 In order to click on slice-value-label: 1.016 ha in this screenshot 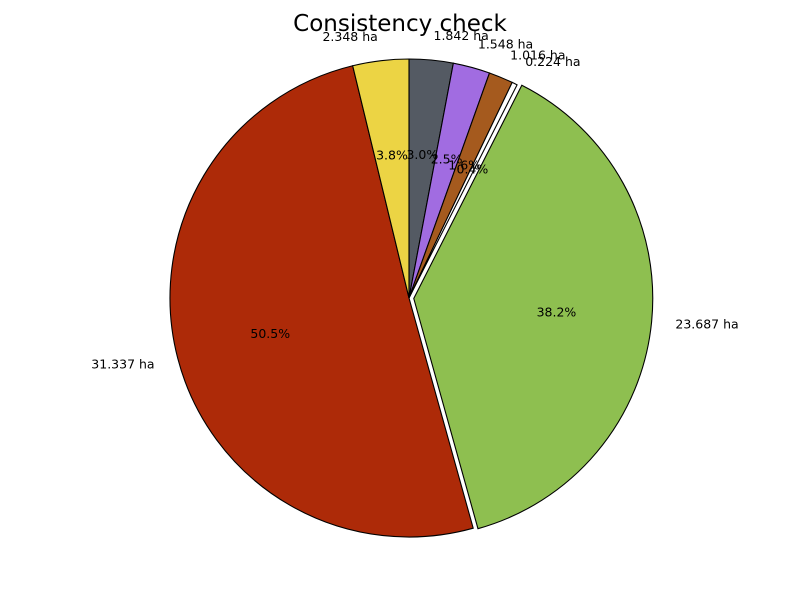, I will do `click(537, 54)`.